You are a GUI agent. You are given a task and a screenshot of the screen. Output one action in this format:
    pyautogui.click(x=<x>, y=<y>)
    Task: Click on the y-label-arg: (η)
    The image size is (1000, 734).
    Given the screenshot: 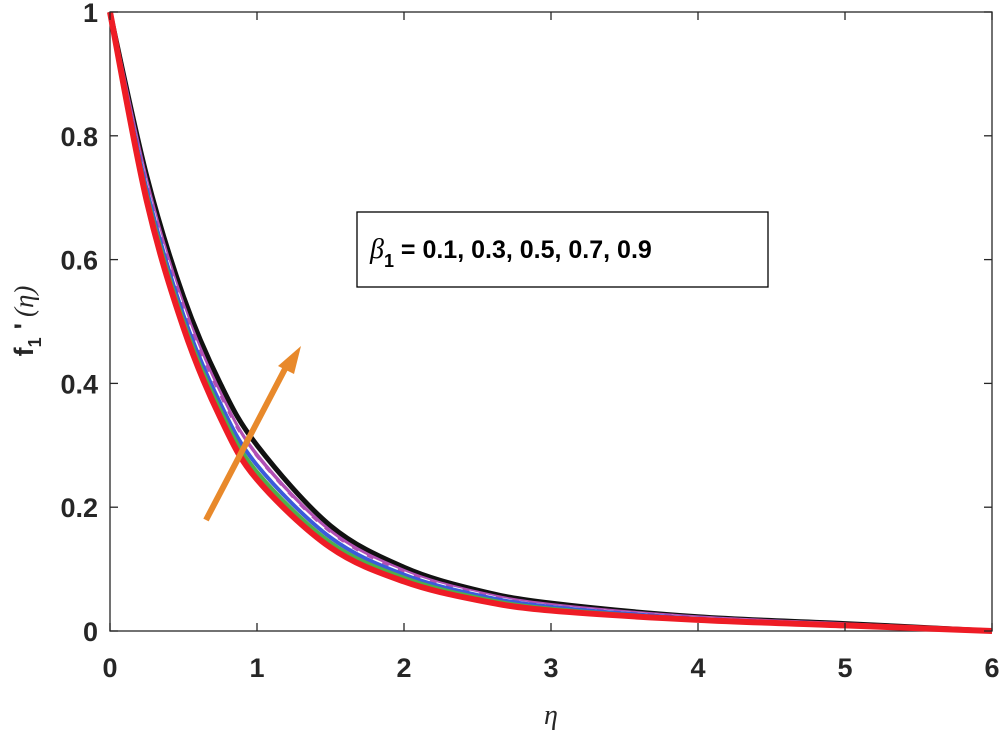 What is the action you would take?
    pyautogui.click(x=24, y=301)
    